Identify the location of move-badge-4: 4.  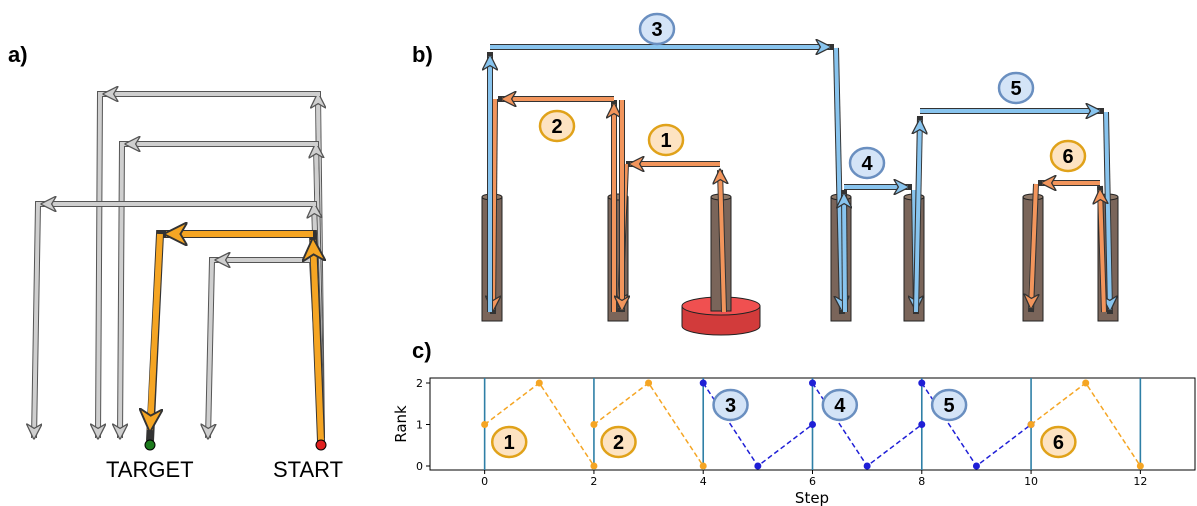
(867, 163).